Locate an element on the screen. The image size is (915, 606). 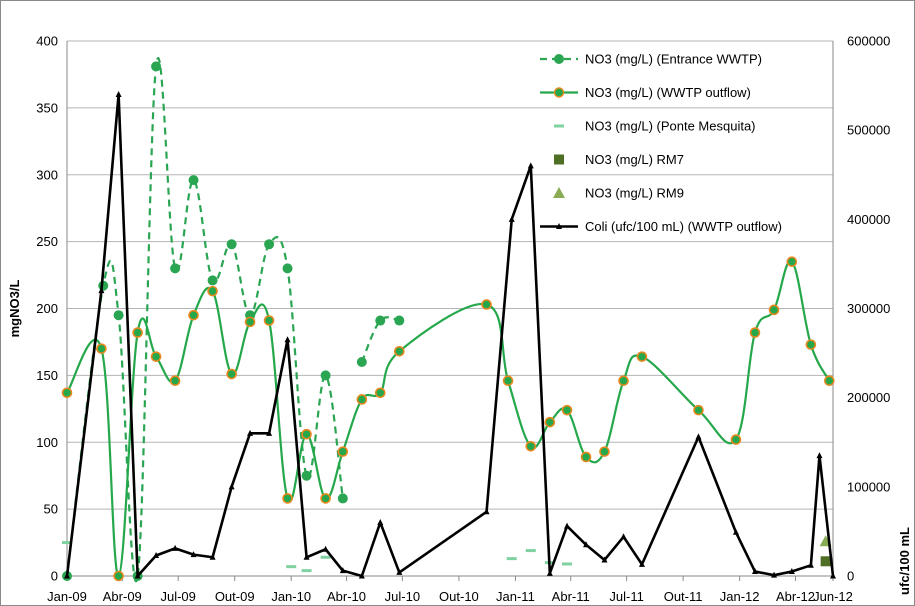
legend-item: NO3 (mg/L) RM7 is located at coordinates (619, 159).